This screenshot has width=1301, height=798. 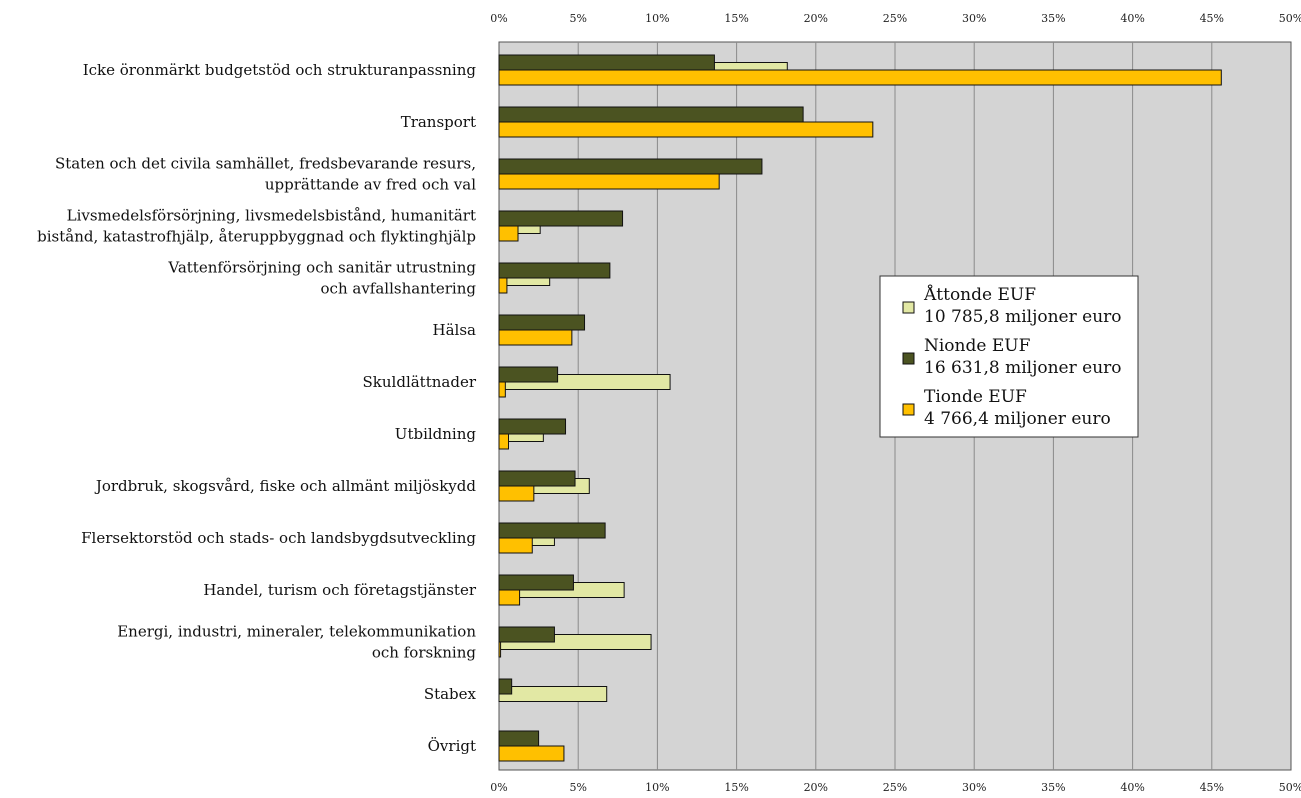 What do you see at coordinates (979, 294) in the screenshot?
I see `legend-label: Åttonde EUF` at bounding box center [979, 294].